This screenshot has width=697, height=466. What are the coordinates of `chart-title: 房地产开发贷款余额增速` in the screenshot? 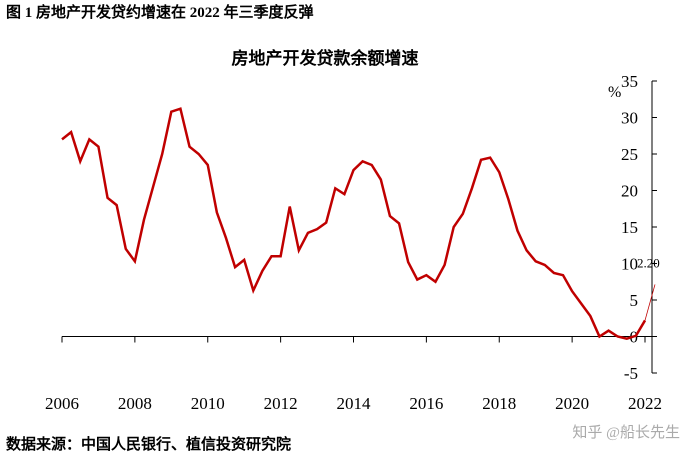 It's located at (325, 58).